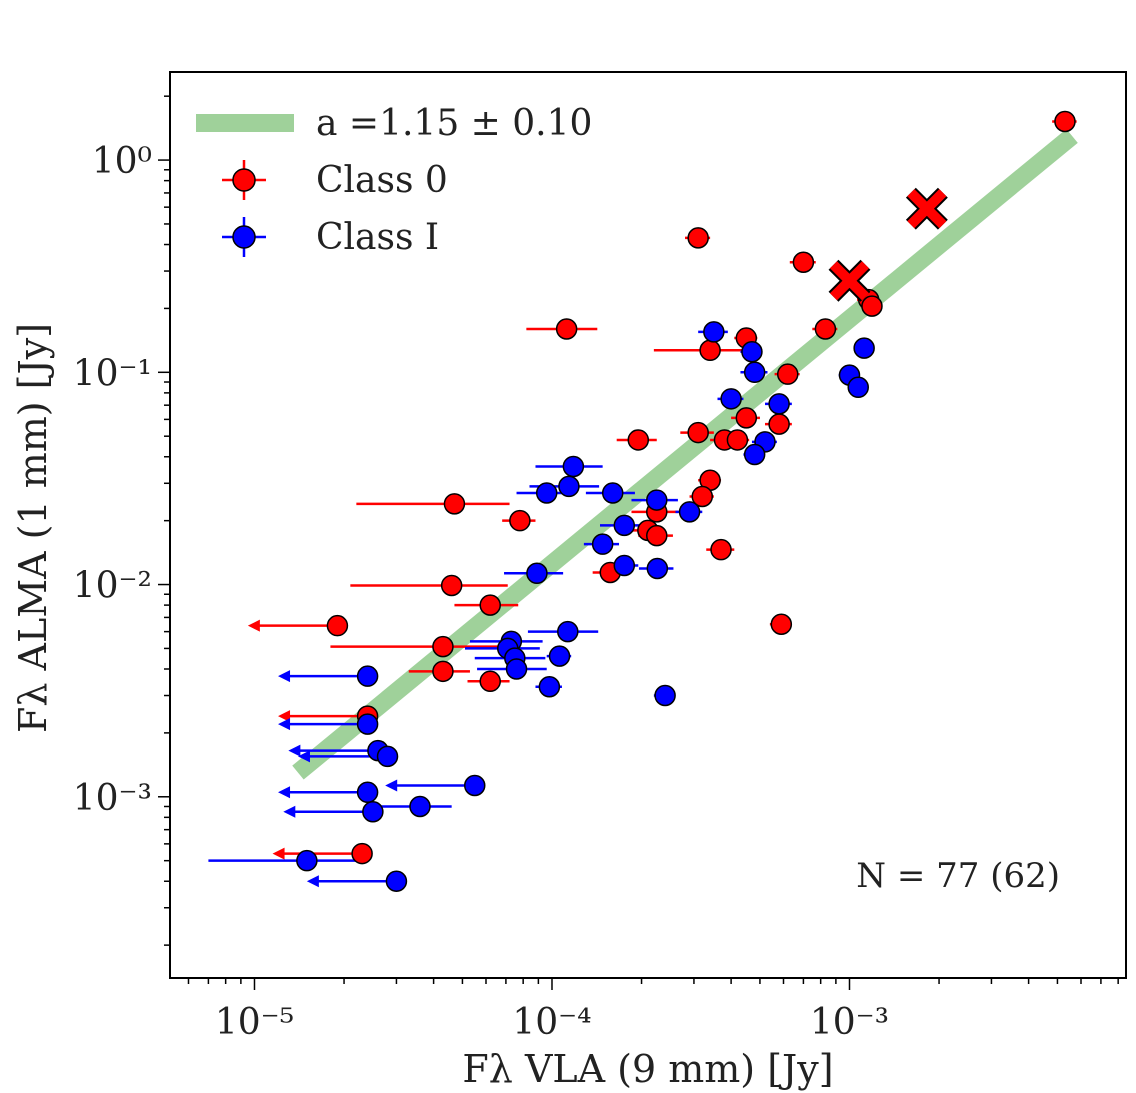  Describe the element at coordinates (382, 180) in the screenshot. I see `legend-class0-label: Class 0` at that location.